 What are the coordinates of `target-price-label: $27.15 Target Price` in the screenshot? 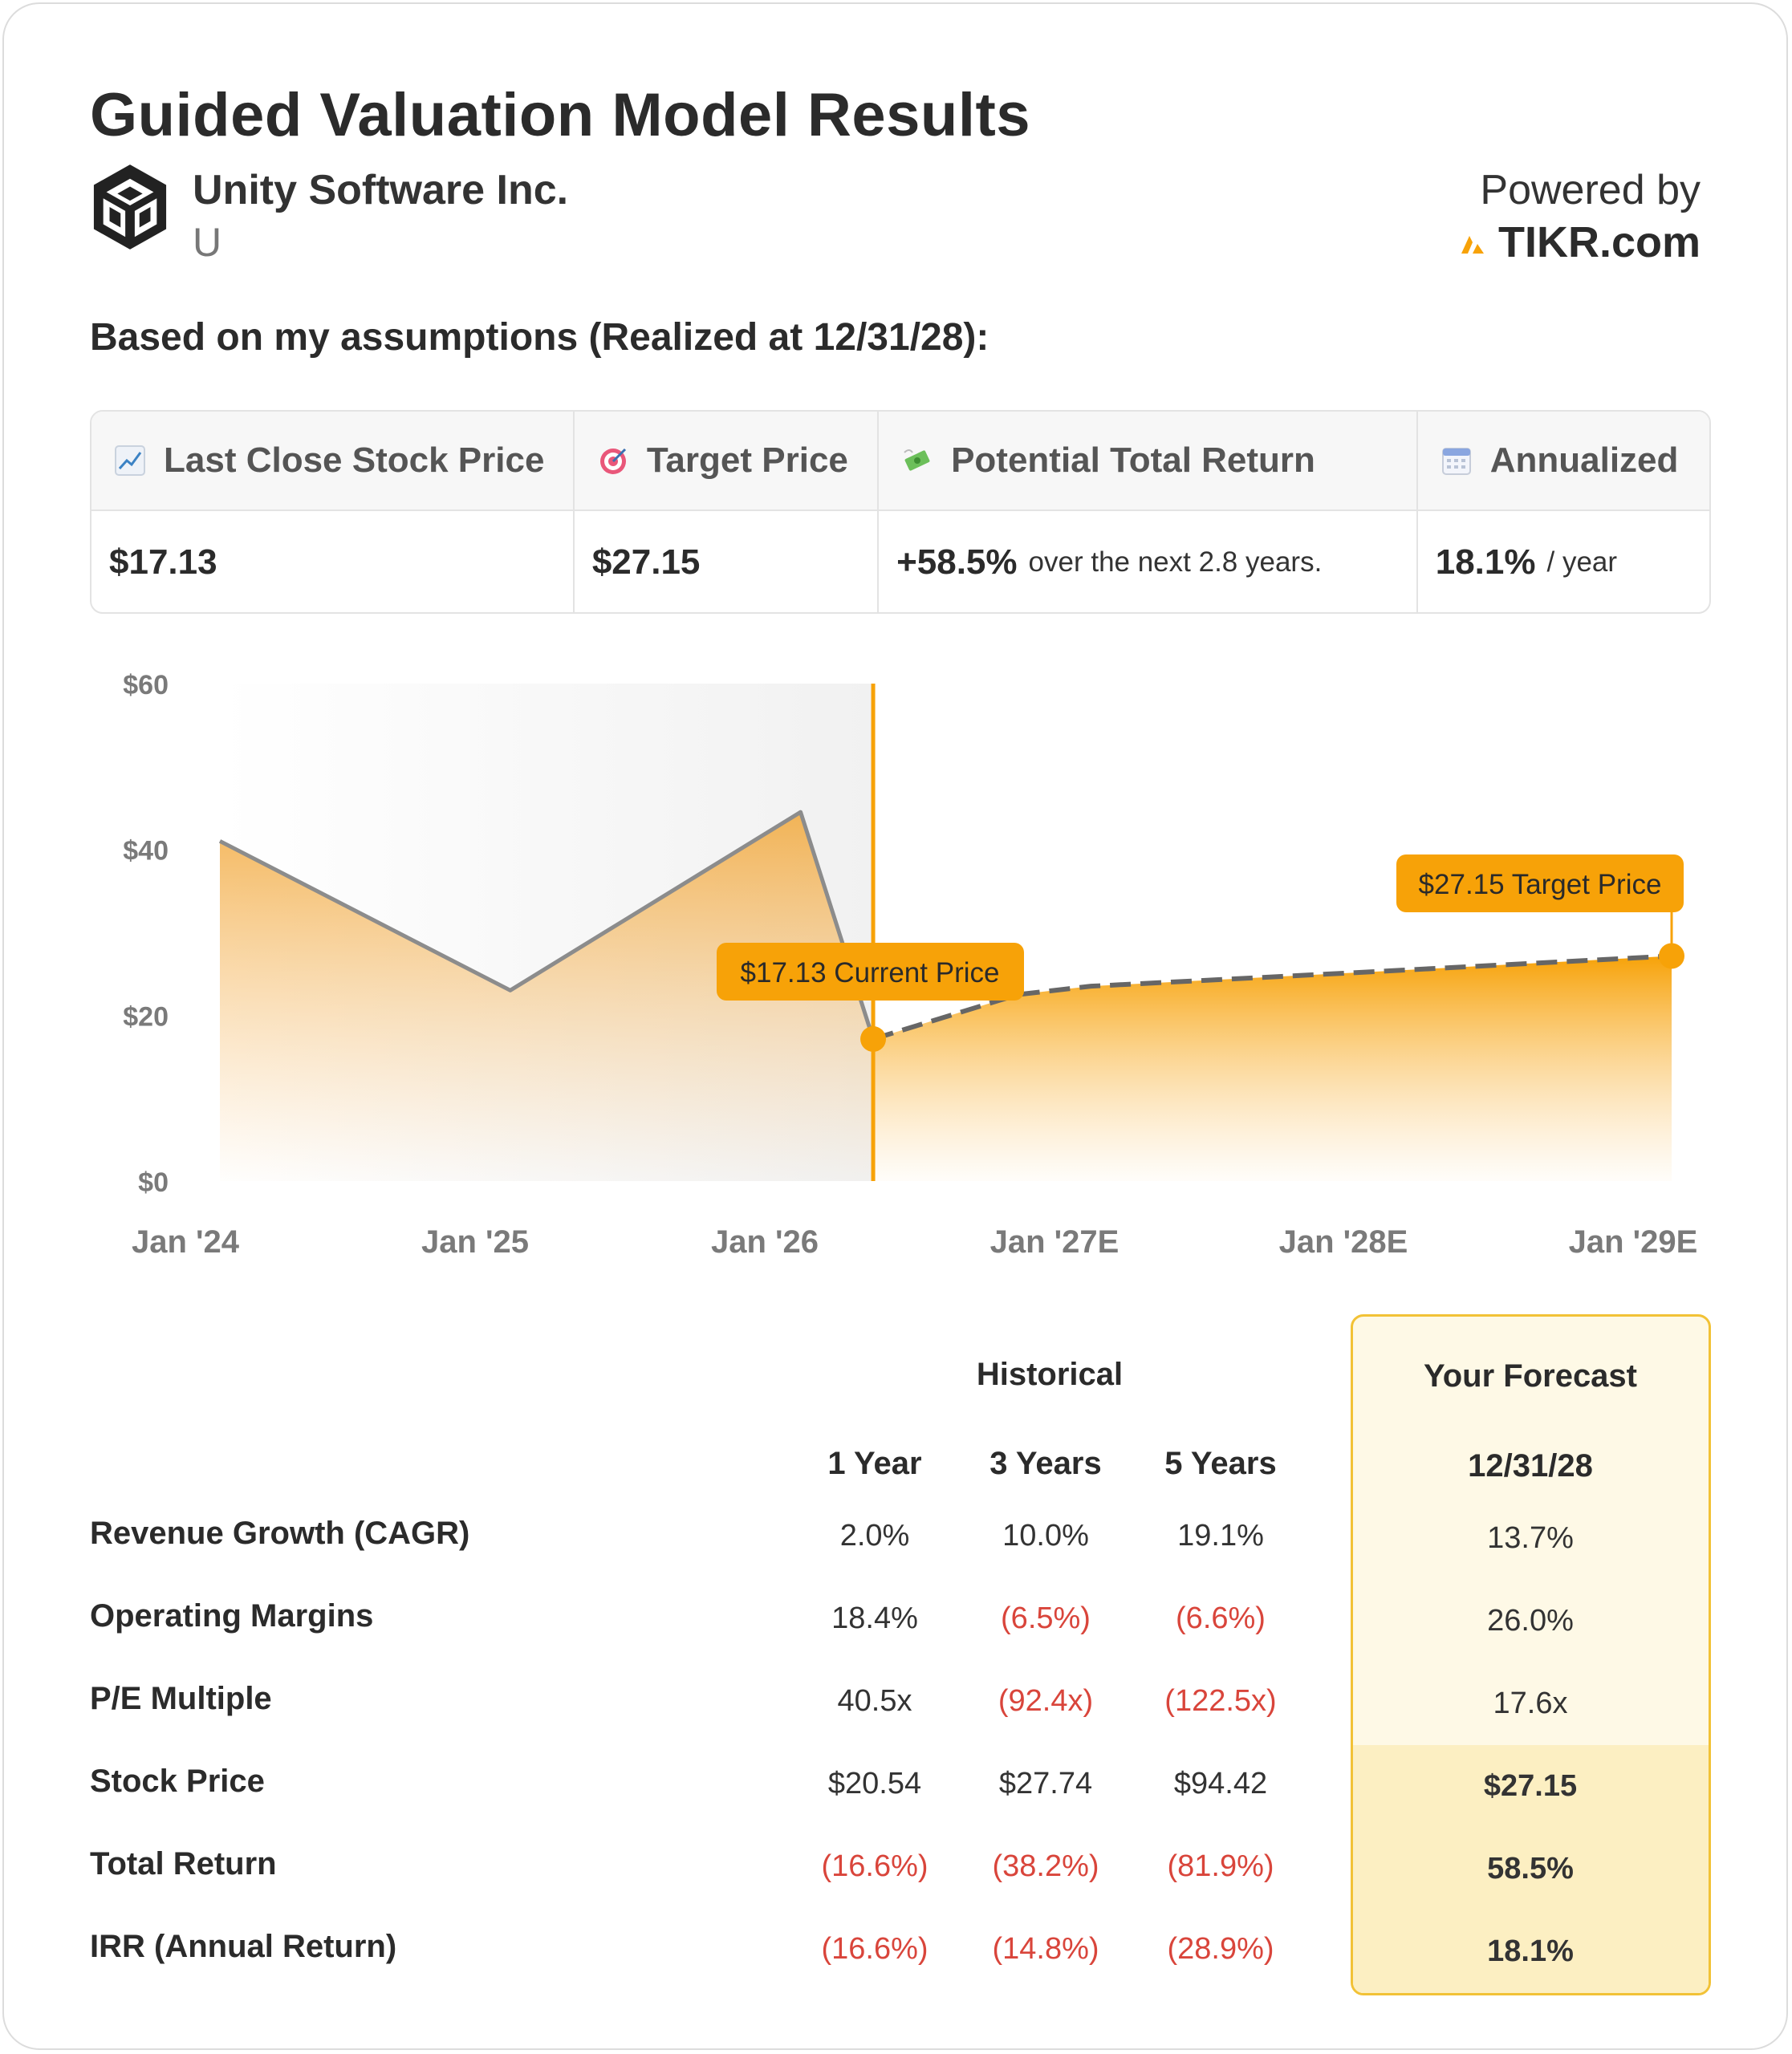 It's located at (1540, 884).